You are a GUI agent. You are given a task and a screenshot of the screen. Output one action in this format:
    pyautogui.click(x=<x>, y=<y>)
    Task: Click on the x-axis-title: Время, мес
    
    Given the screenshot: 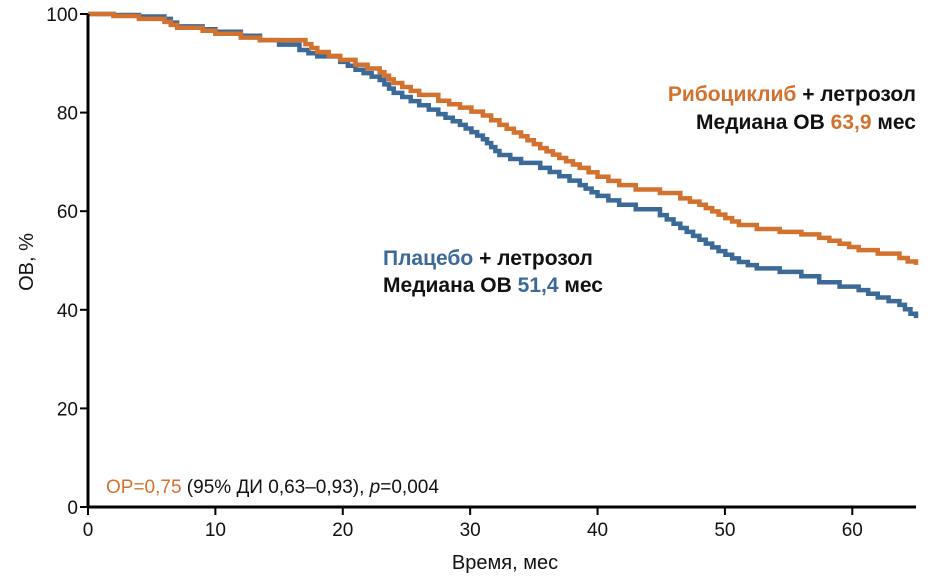 What is the action you would take?
    pyautogui.click(x=505, y=563)
    